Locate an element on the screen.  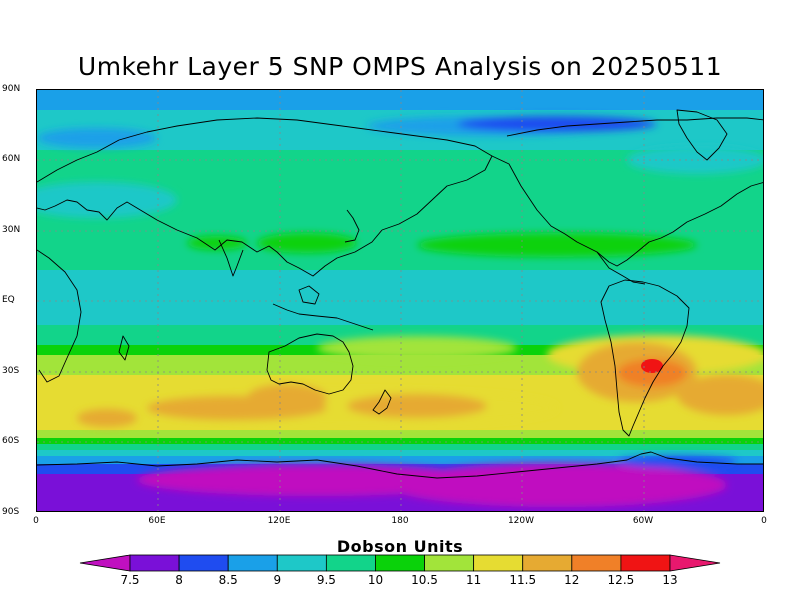
coast-australia is located at coordinates (310, 364).